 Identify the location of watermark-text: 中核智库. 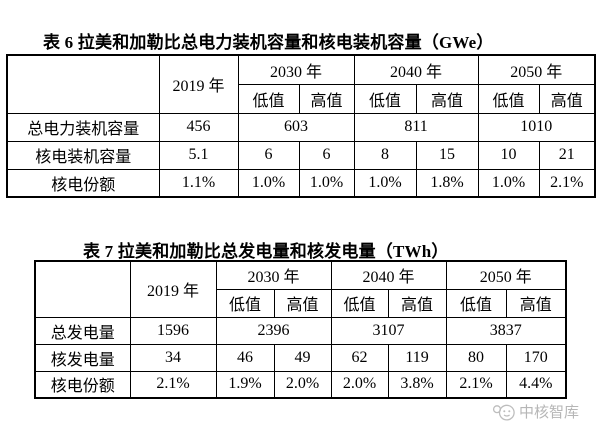
(549, 413).